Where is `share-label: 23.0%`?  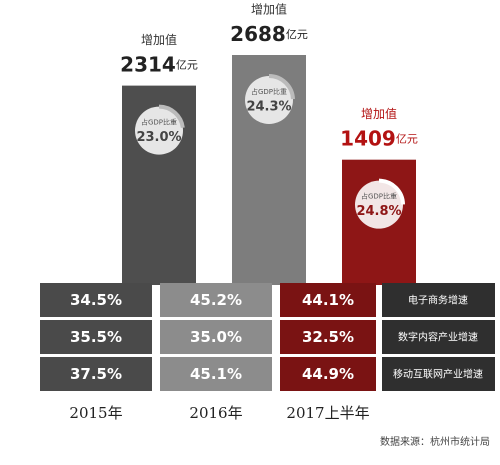
share-label: 23.0% is located at coordinates (158, 137).